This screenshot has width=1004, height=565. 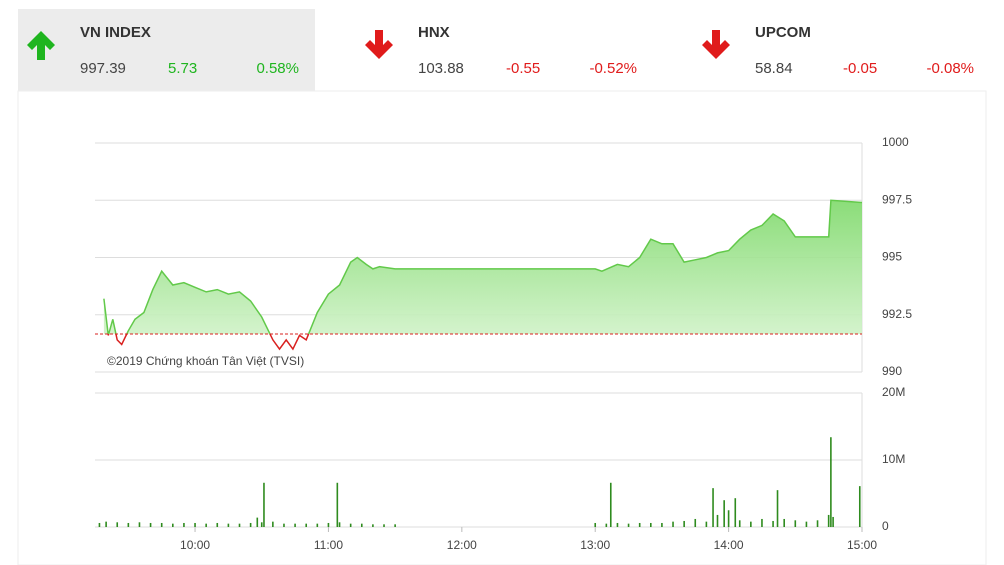 What do you see at coordinates (462, 545) in the screenshot?
I see `x-tick-label: 12:00` at bounding box center [462, 545].